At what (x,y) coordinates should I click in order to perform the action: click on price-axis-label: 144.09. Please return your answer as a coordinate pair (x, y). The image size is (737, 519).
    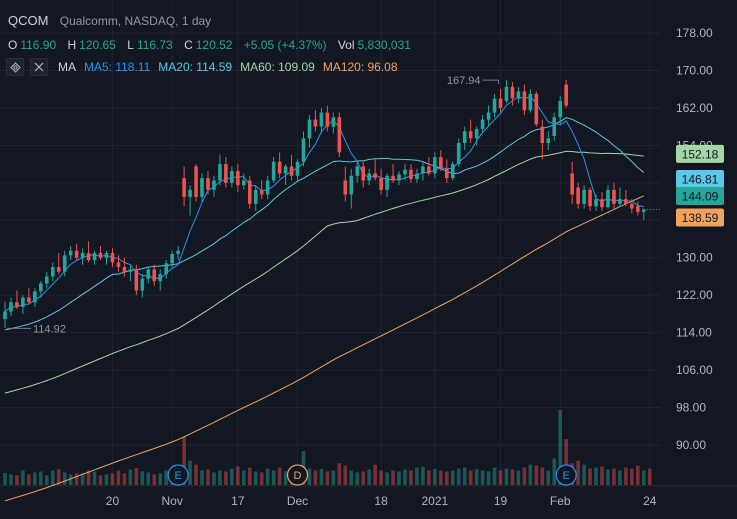
    Looking at the image, I should click on (700, 196).